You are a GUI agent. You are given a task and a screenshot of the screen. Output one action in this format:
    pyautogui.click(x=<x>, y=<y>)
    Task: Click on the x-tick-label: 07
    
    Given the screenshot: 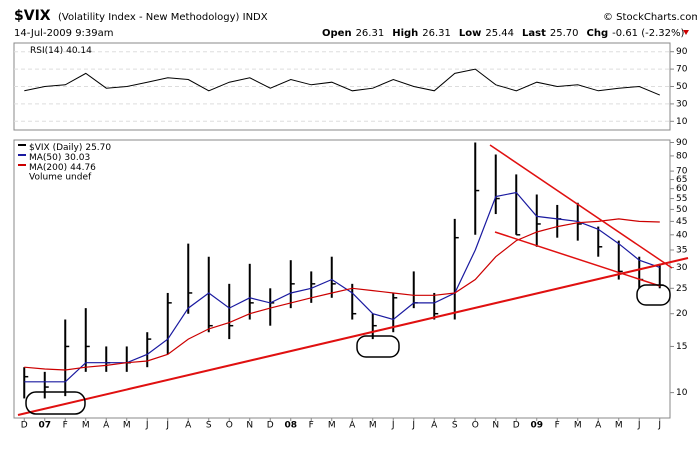 What is the action you would take?
    pyautogui.click(x=44, y=426)
    